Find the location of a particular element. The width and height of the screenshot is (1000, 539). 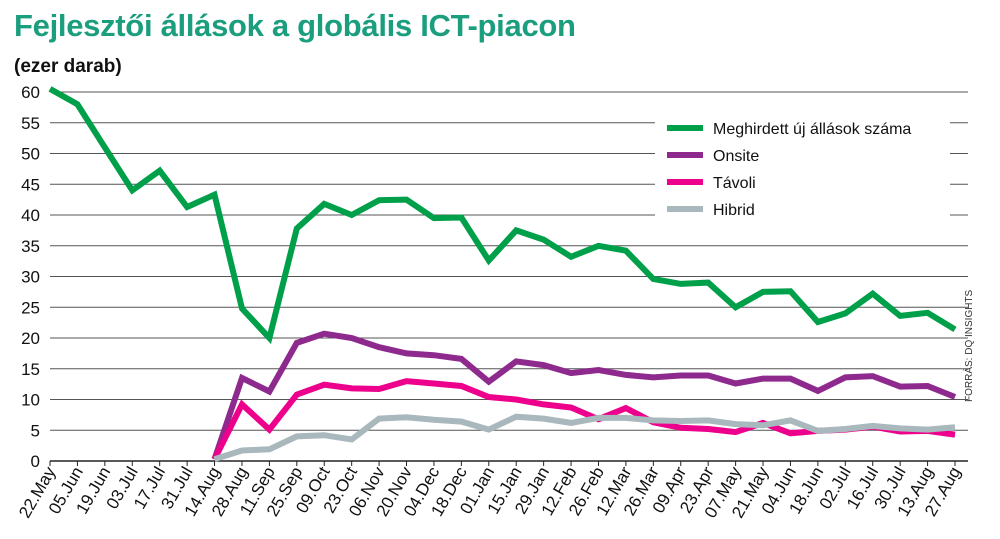

y-tick-label: 55 is located at coordinates (30, 123).